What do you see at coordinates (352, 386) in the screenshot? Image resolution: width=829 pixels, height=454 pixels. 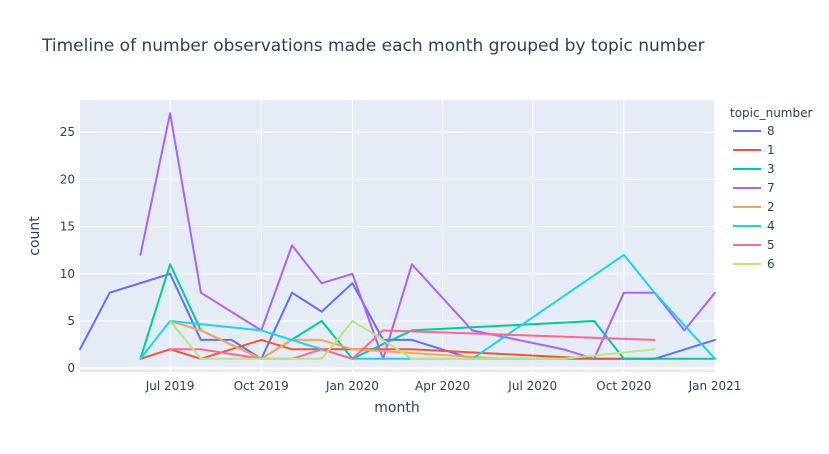 I see `x-tick-label: Jan 2020` at bounding box center [352, 386].